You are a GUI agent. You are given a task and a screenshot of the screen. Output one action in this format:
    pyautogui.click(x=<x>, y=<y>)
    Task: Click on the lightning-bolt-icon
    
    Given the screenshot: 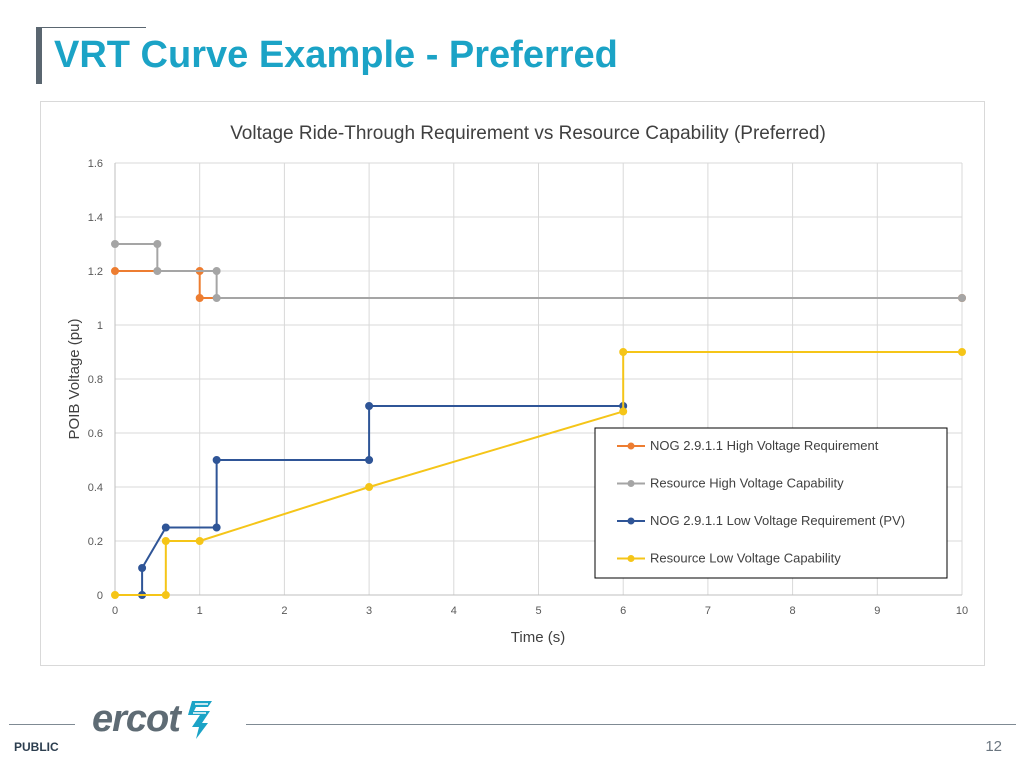 What is the action you would take?
    pyautogui.click(x=199, y=720)
    